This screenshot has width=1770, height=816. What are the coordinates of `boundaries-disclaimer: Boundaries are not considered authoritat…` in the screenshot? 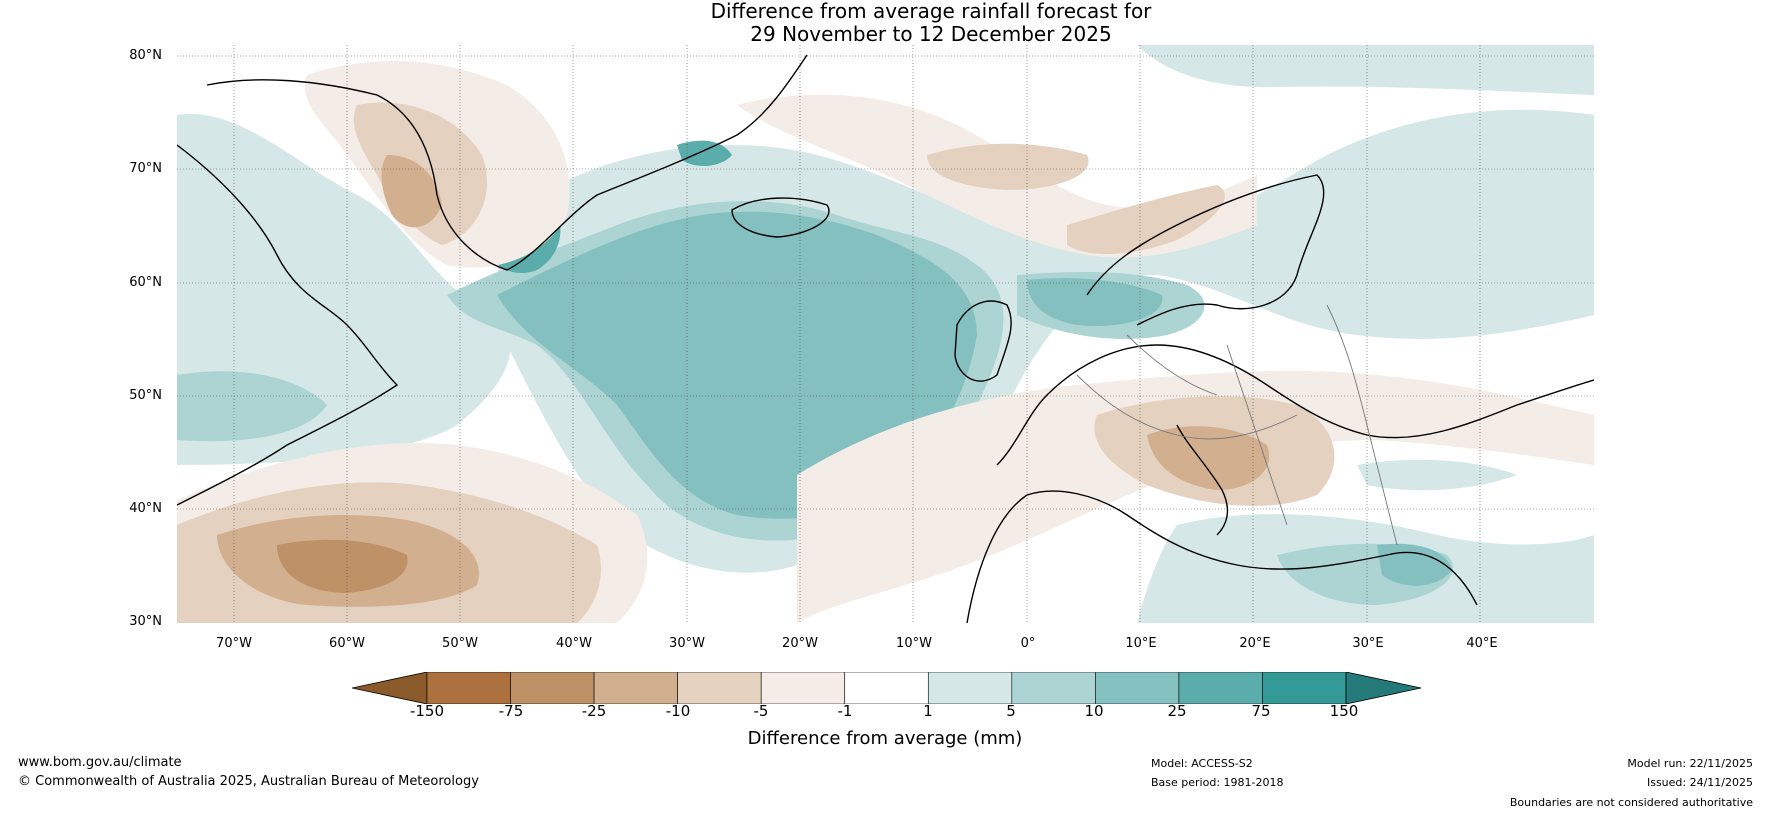 It's located at (1631, 802).